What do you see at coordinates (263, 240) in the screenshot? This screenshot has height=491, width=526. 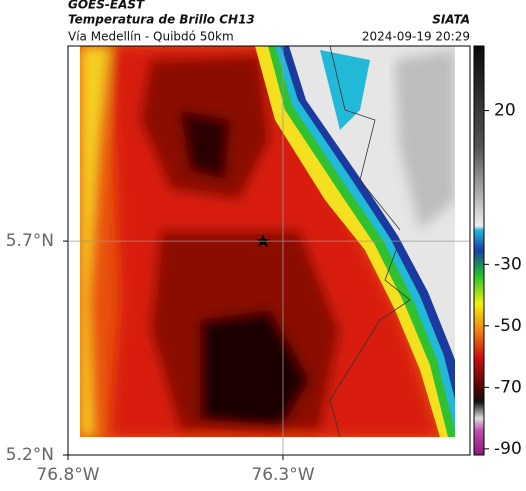 I see `location-star` at bounding box center [263, 240].